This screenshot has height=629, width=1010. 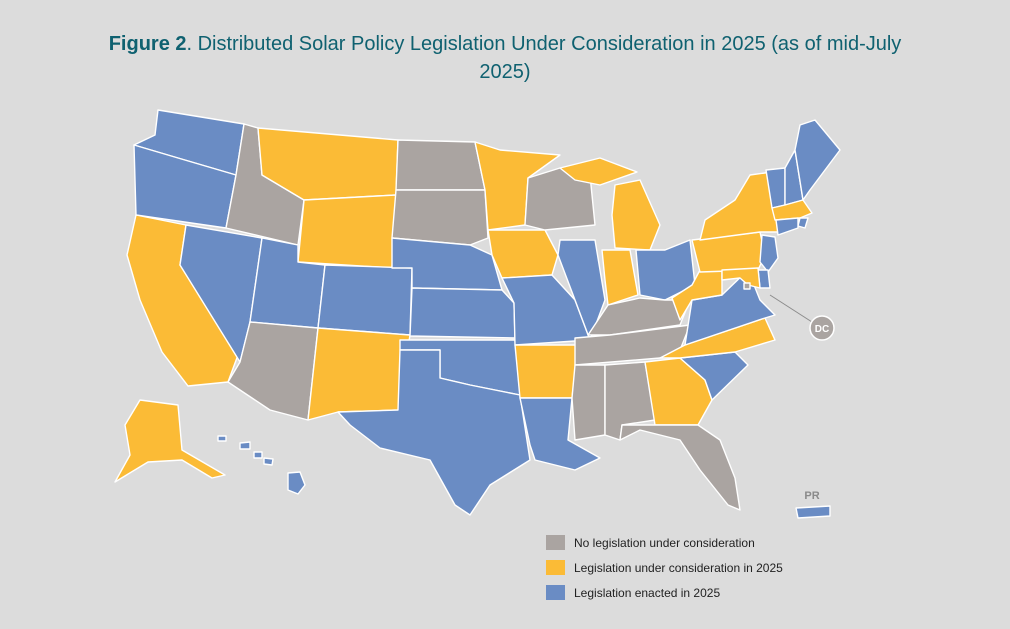 What do you see at coordinates (440, 165) in the screenshot?
I see `state-nd` at bounding box center [440, 165].